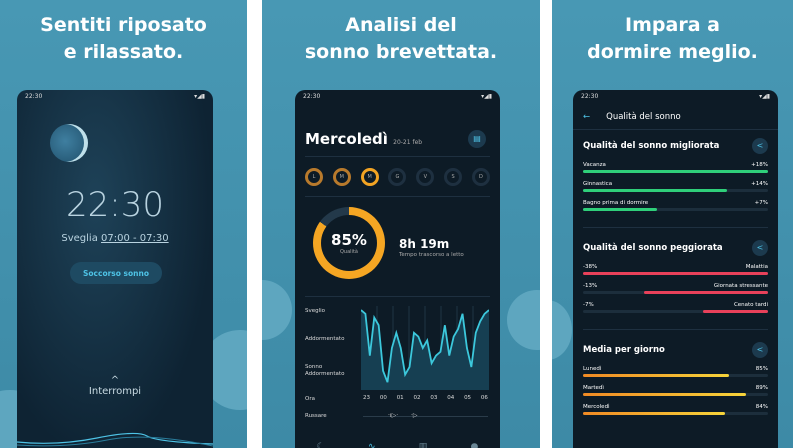 The image size is (793, 448). I want to click on x-axis-ticks: 23 00 01 02 03 04 05 06, so click(425, 398).